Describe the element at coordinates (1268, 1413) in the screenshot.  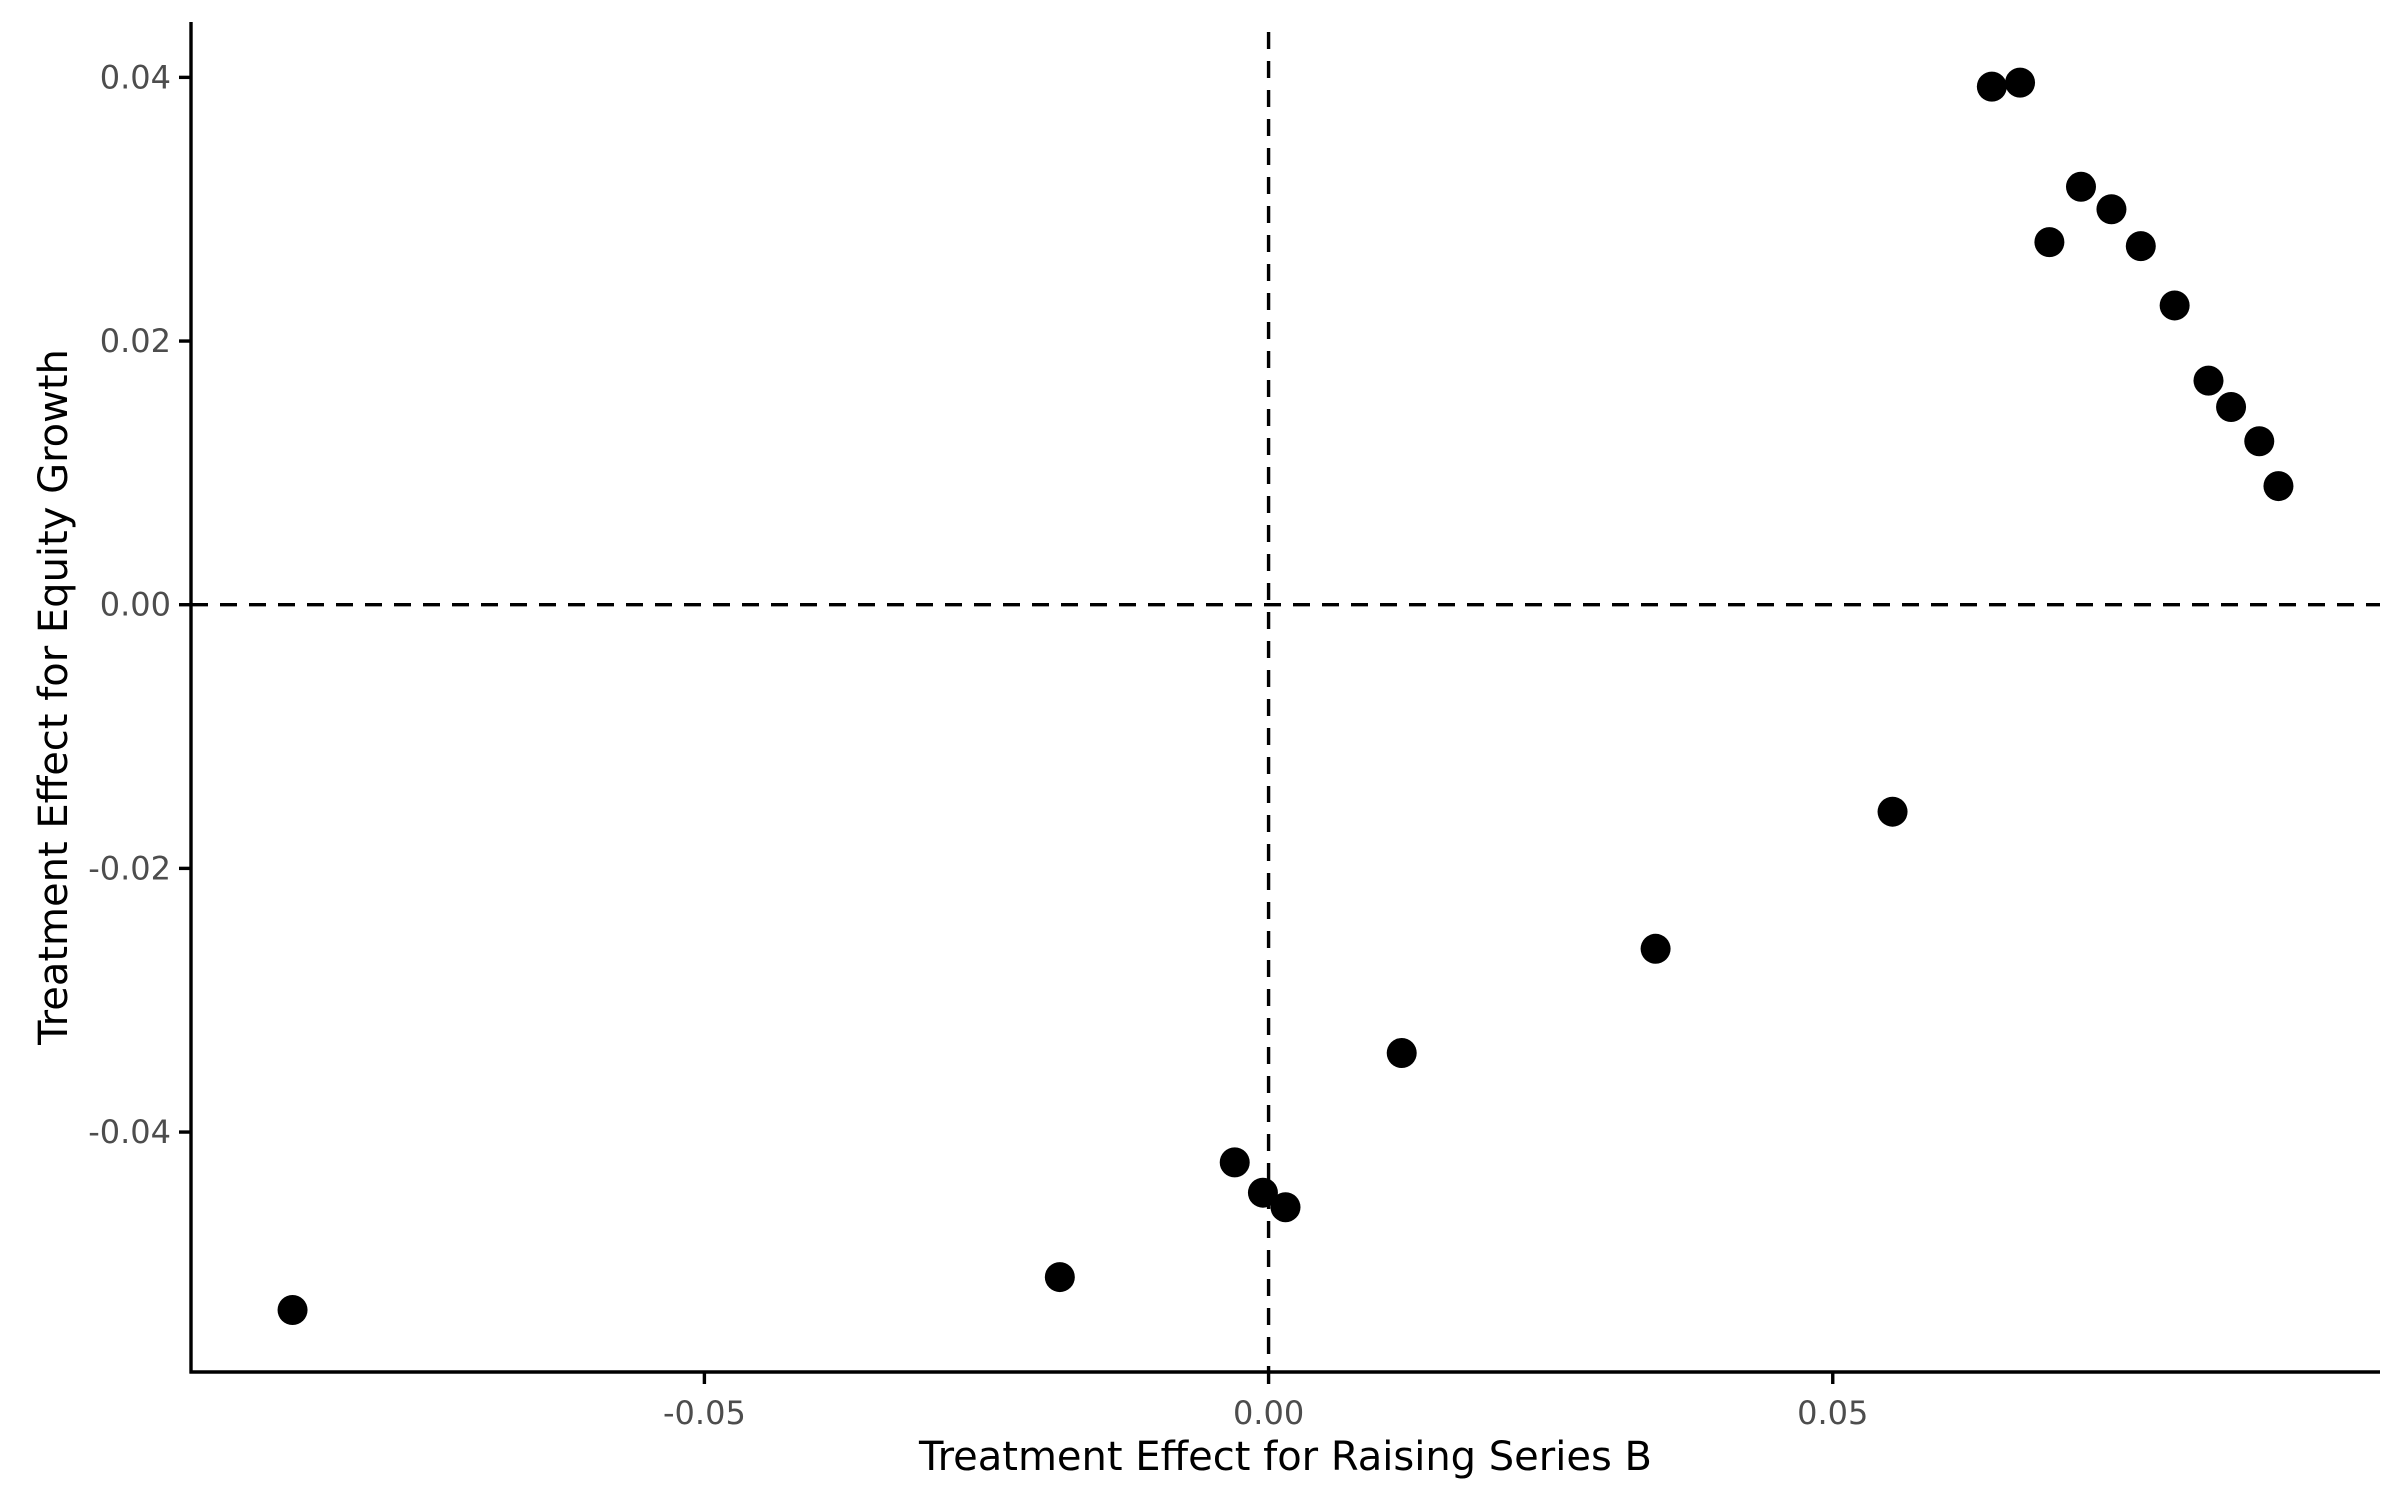
I see `x-tick-label: 0.00` at that location.